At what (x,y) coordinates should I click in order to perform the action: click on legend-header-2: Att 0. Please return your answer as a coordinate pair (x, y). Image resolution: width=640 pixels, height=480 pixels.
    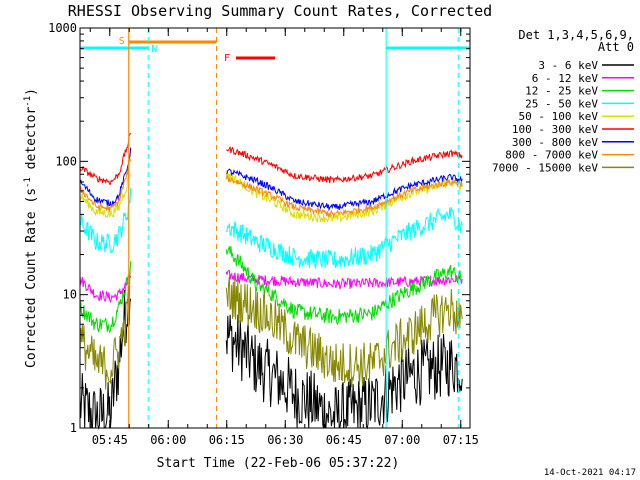
    Looking at the image, I should click on (616, 47).